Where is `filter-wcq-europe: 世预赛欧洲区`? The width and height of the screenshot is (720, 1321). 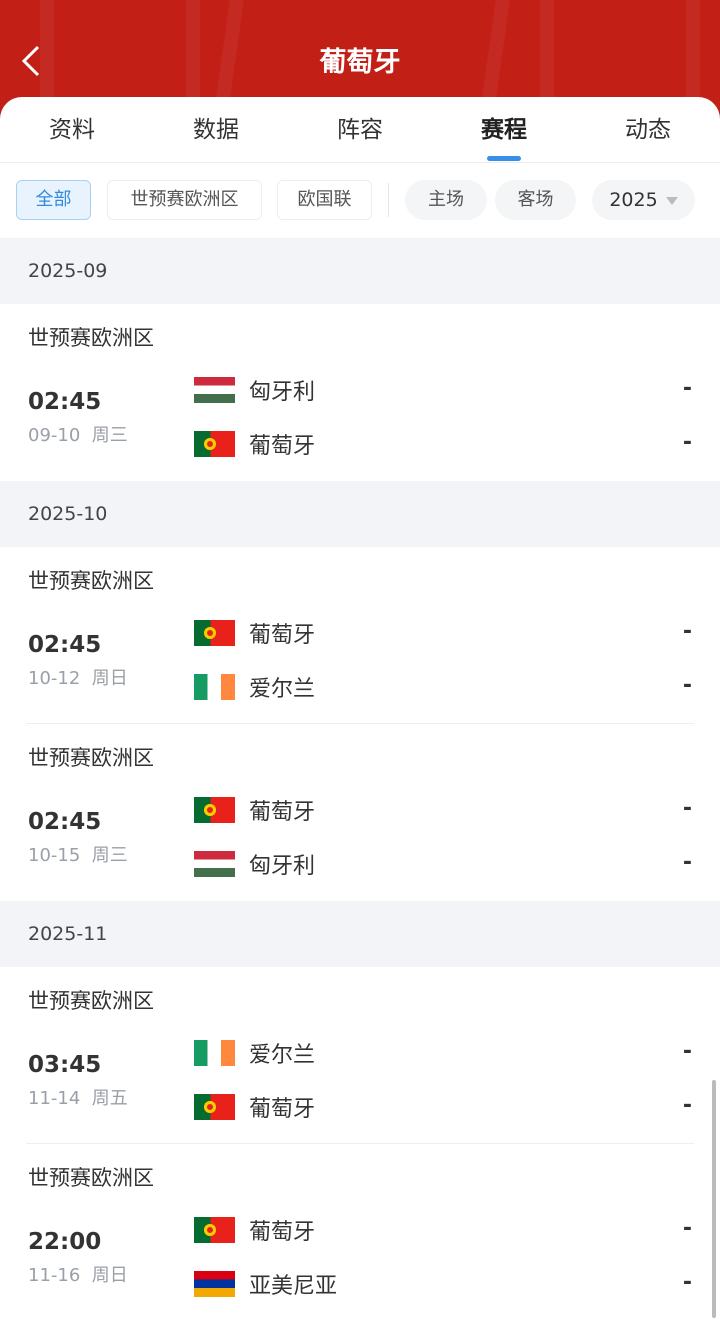 filter-wcq-europe: 世预赛欧洲区 is located at coordinates (184, 200).